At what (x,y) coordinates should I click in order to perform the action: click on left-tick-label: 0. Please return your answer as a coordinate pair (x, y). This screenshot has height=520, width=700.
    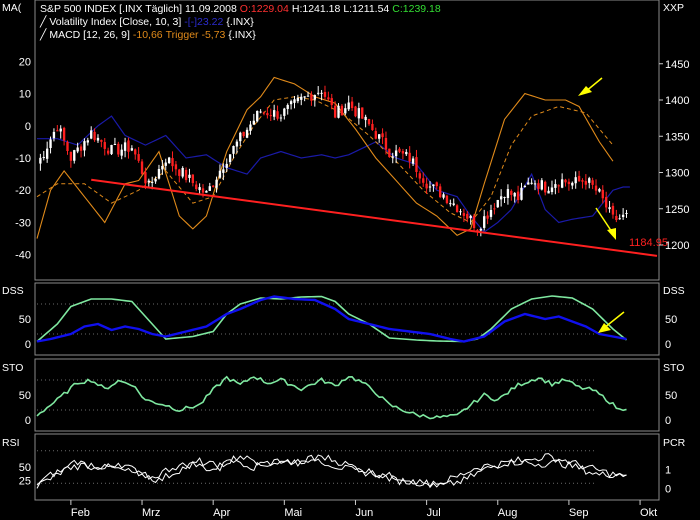
    Looking at the image, I should click on (28, 127).